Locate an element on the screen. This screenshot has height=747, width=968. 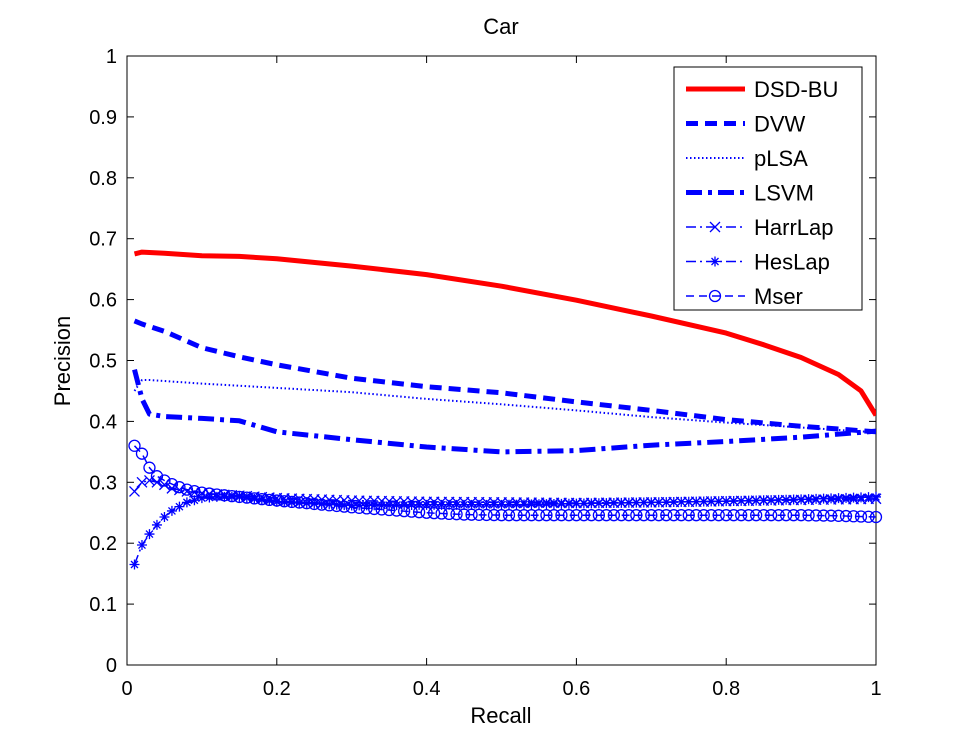
legend-label: DSD-BU is located at coordinates (796, 89).